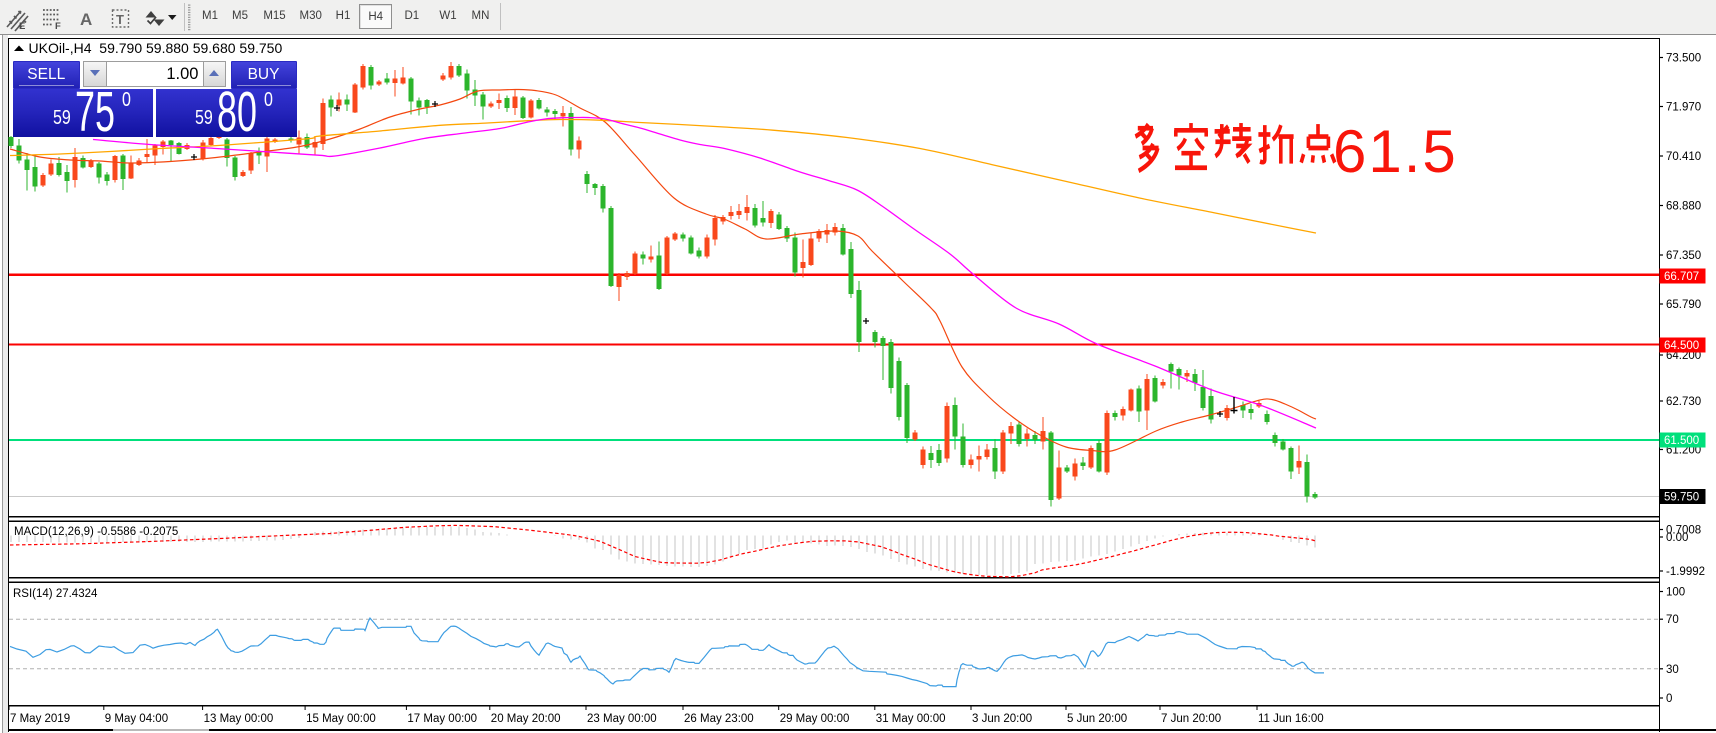  I want to click on svg-text: 29 May 00:00, so click(815, 719).